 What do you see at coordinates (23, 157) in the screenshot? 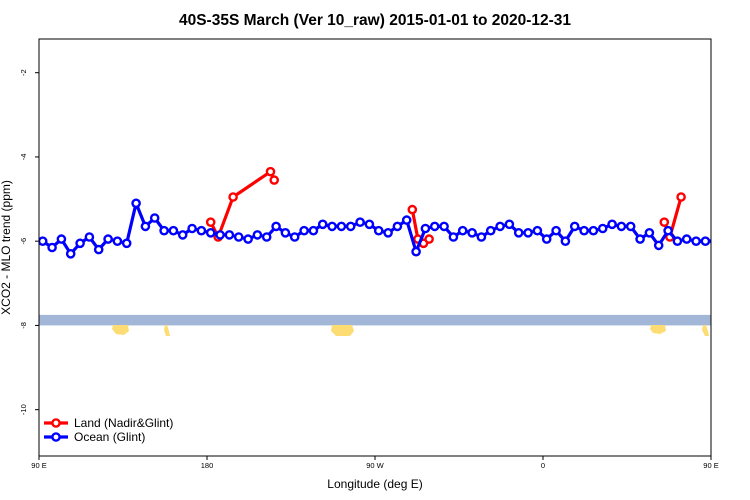
I see `y-tick-label: -4` at bounding box center [23, 157].